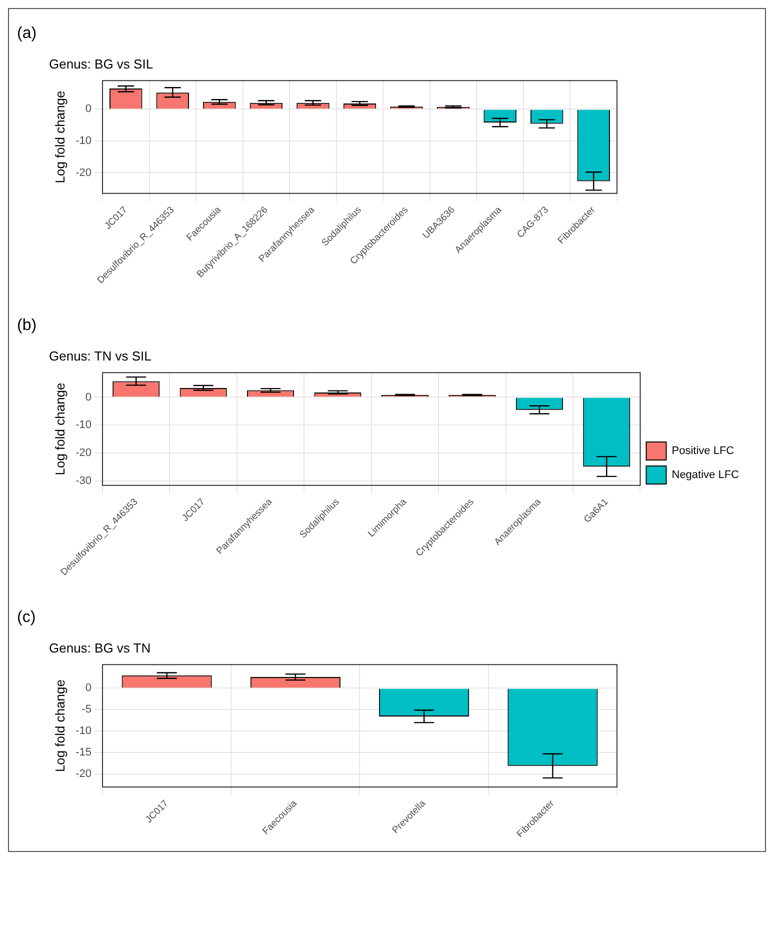 This screenshot has width=778, height=940. What do you see at coordinates (101, 64) in the screenshot?
I see `chart-title: Genus: BG vs SIL` at bounding box center [101, 64].